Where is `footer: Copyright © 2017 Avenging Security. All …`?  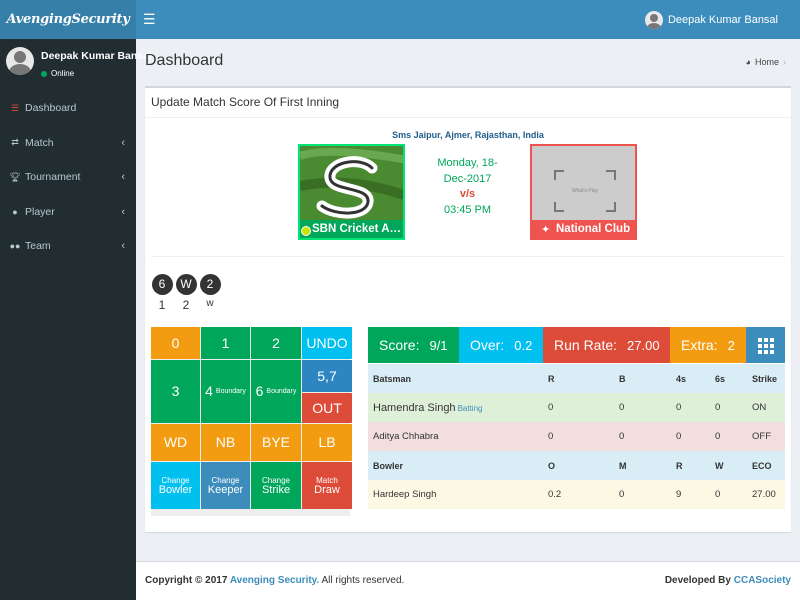
footer: Copyright © 2017 Avenging Security. All … is located at coordinates (468, 580).